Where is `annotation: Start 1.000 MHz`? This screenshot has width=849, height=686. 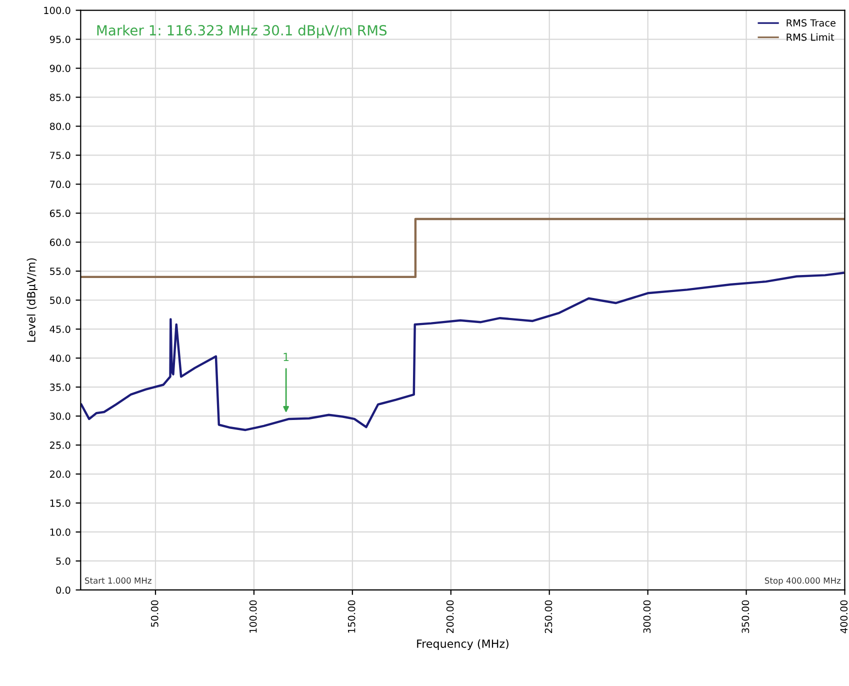
annotation: Start 1.000 MHz is located at coordinates (118, 580).